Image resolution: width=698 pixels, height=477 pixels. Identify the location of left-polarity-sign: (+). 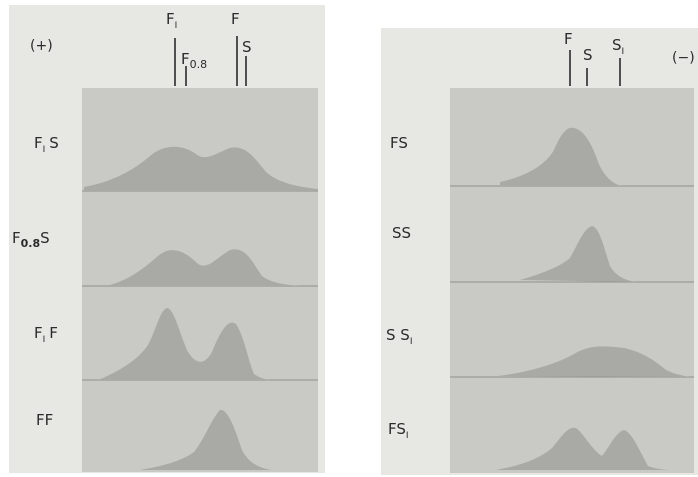
(41, 46).